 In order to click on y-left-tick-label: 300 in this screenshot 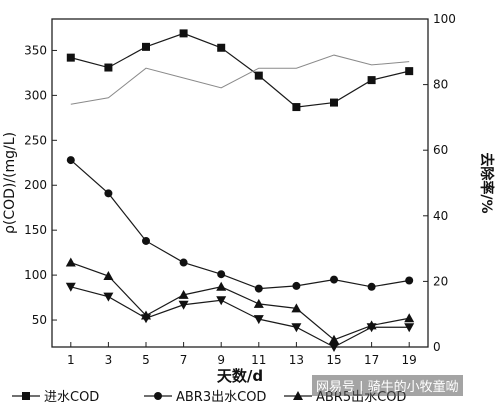, I will do `click(35, 95)`.